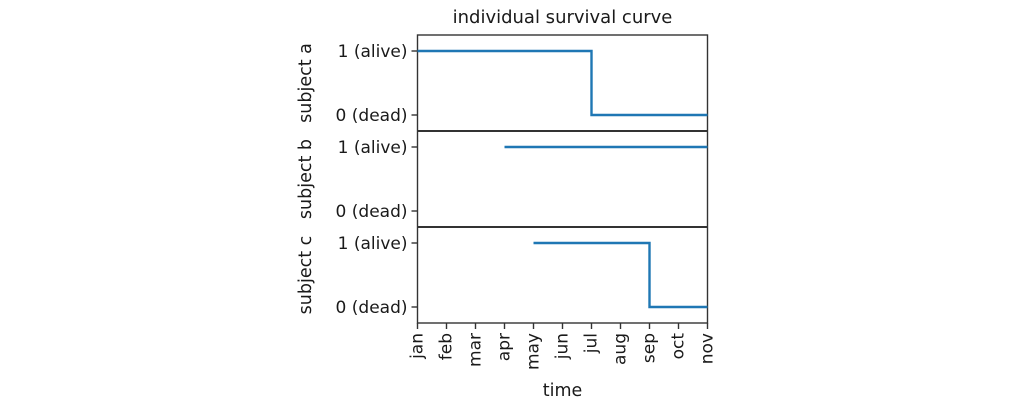 This screenshot has height=412, width=1024. I want to click on x-tick-label: sep, so click(650, 348).